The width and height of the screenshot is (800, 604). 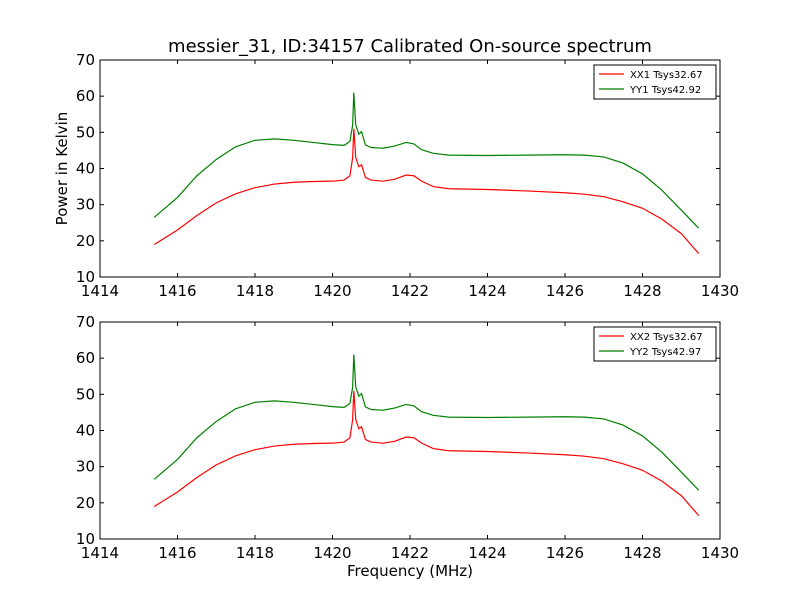 I want to click on y-axis-label: Power in Kelvin, so click(x=62, y=169).